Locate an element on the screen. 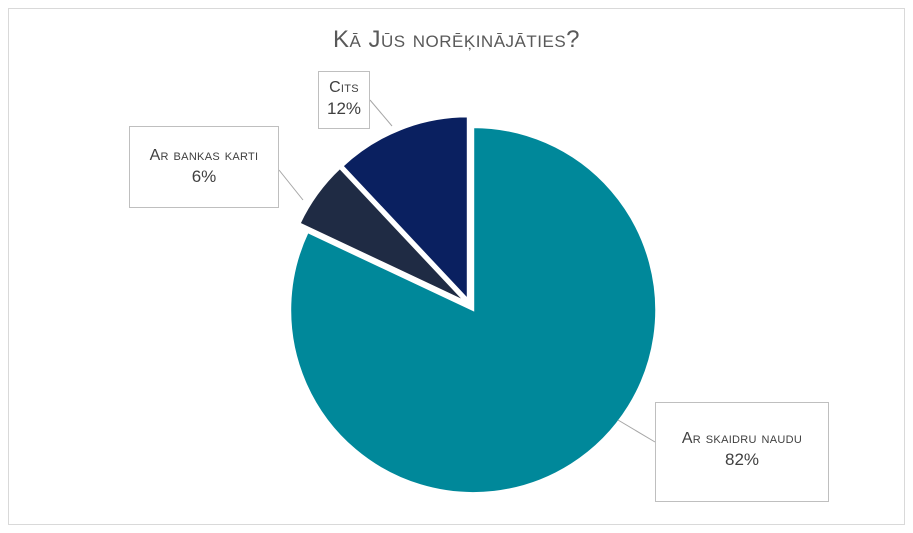  pie-slice-card is located at coordinates (382, 234).